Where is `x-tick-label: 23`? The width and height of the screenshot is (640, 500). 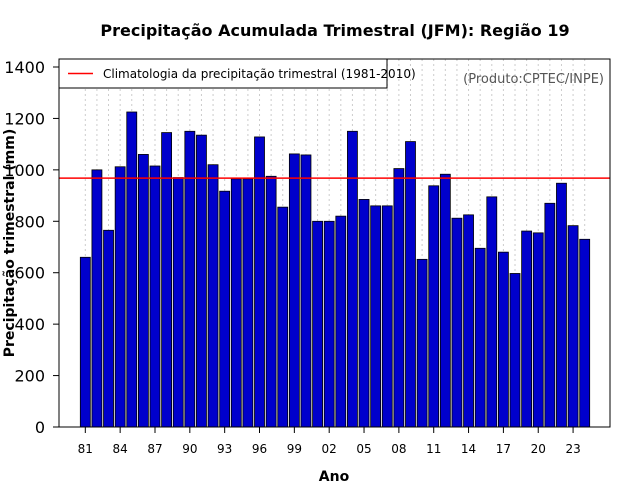 x-tick-label: 23 is located at coordinates (572, 449).